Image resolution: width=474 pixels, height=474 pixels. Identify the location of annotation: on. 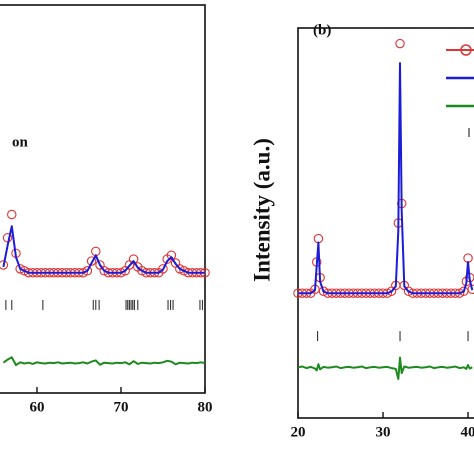
(20, 142).